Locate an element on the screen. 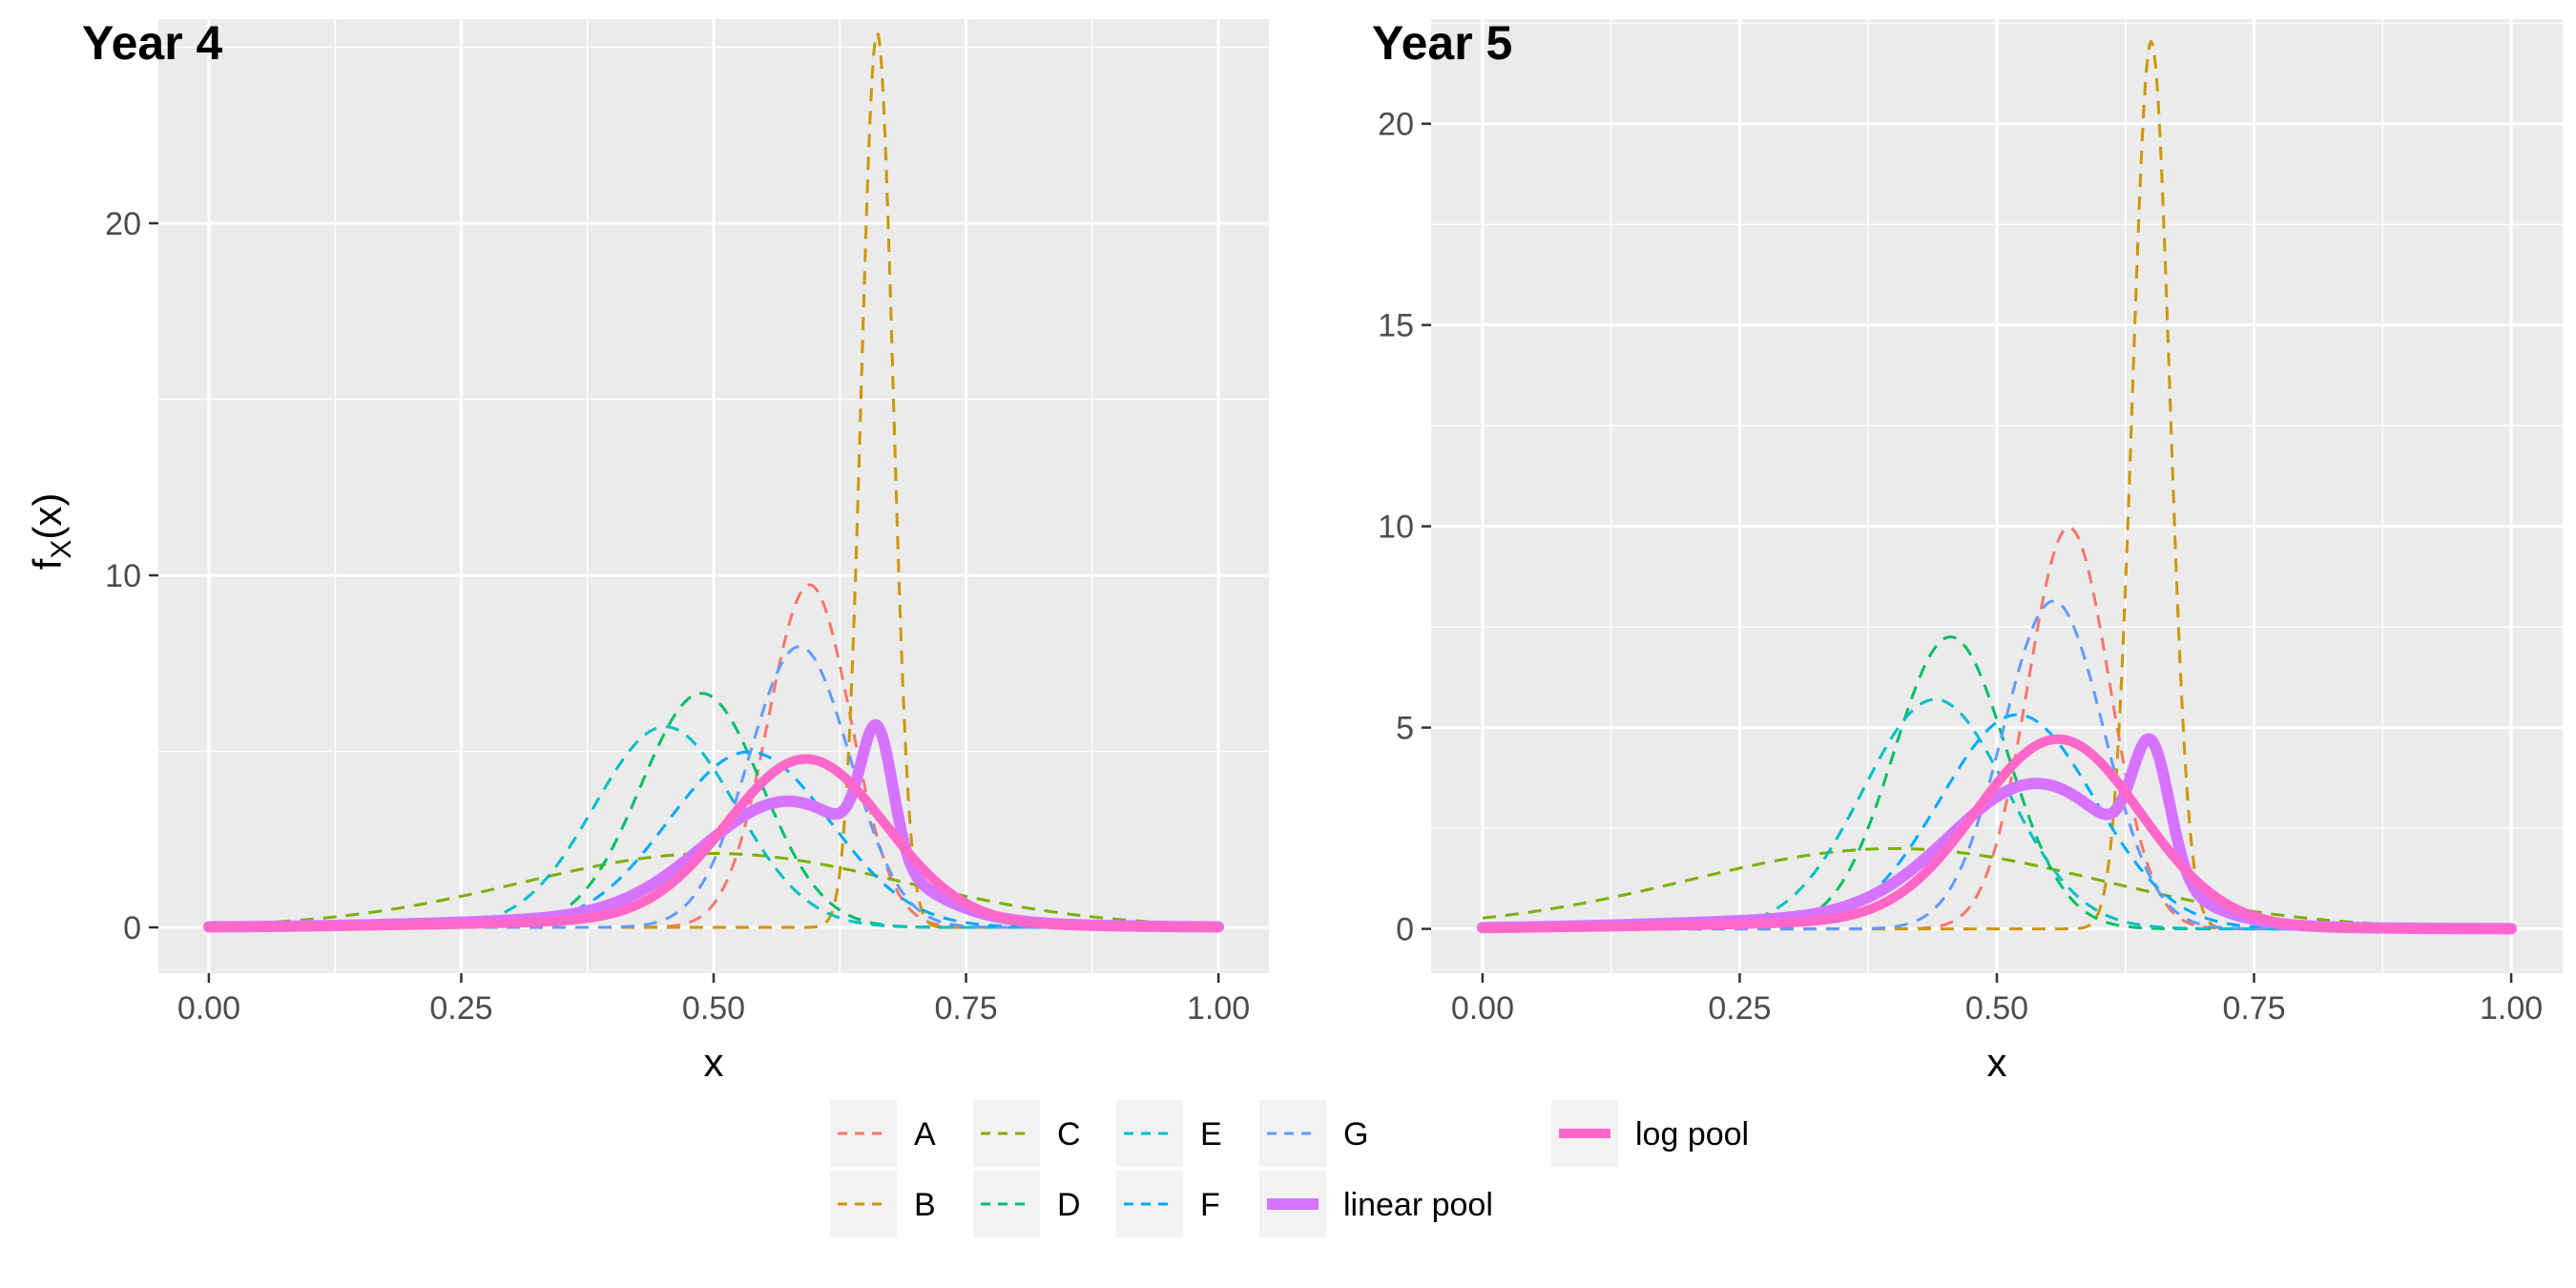 This screenshot has width=2576, height=1288. y-tick-labels: 0 5 10 15 20 is located at coordinates (1404, 527).